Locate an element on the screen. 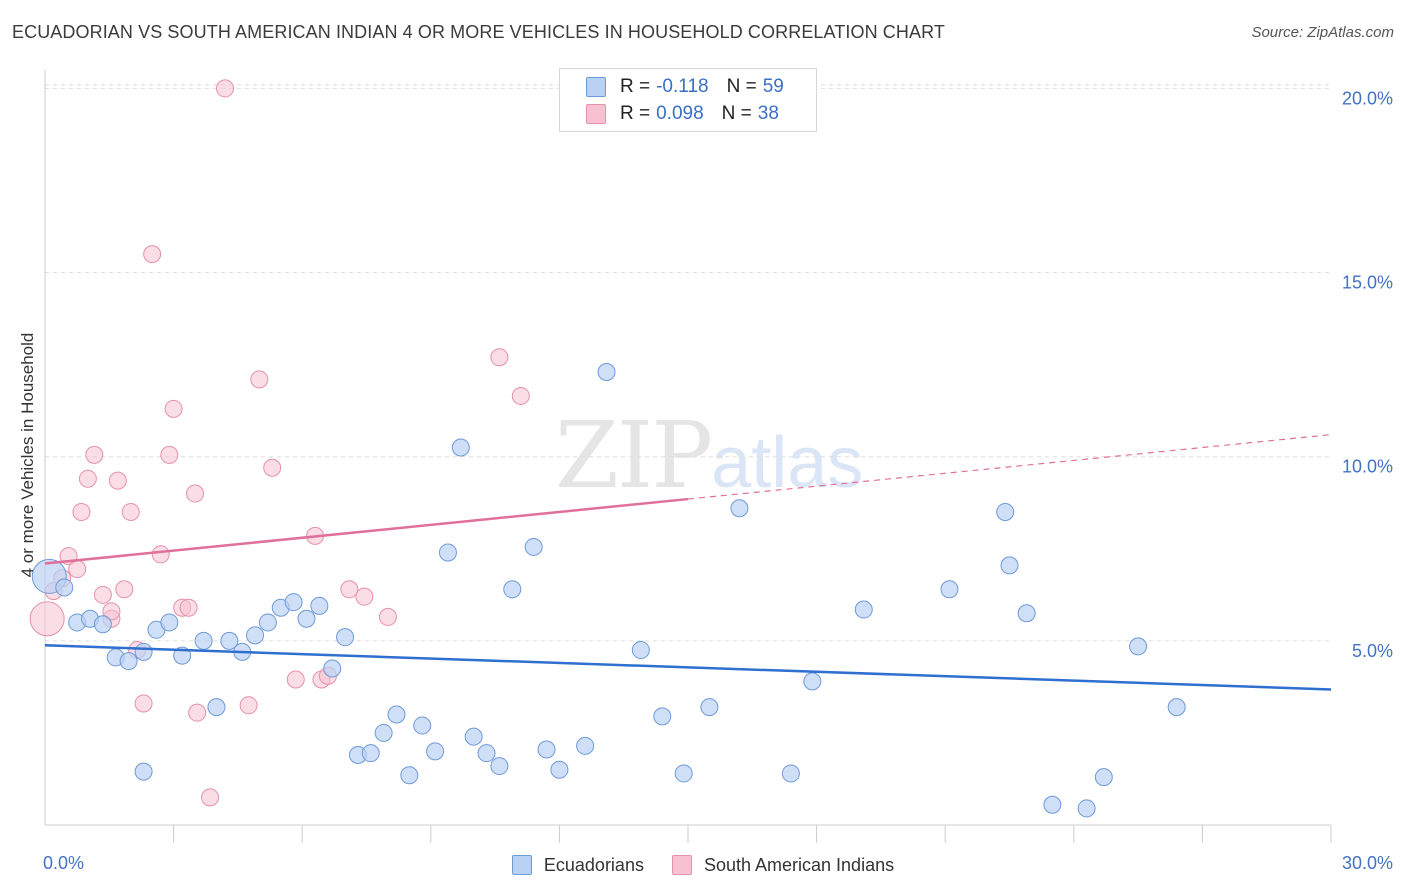 The height and width of the screenshot is (892, 1406). series-legend: Ecuadorians South American Indians is located at coordinates (703, 865).